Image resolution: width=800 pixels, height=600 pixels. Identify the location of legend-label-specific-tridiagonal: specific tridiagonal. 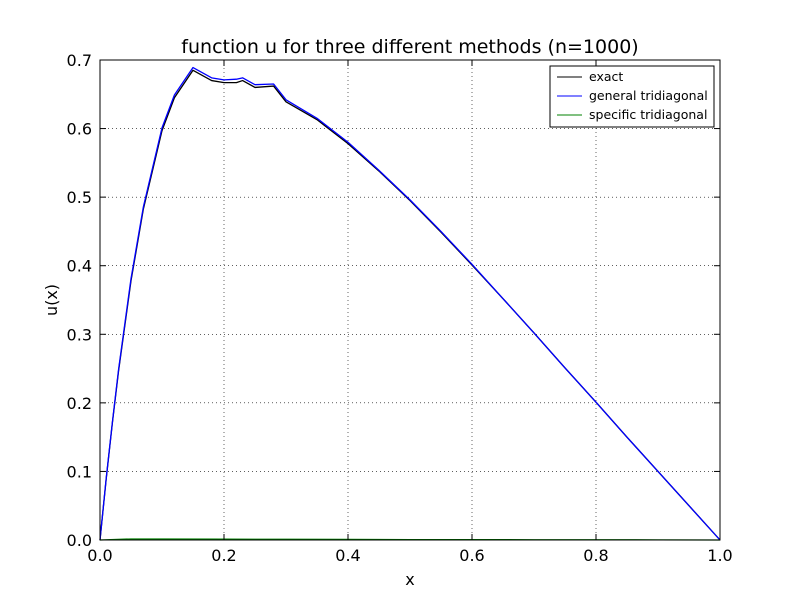
(648, 114).